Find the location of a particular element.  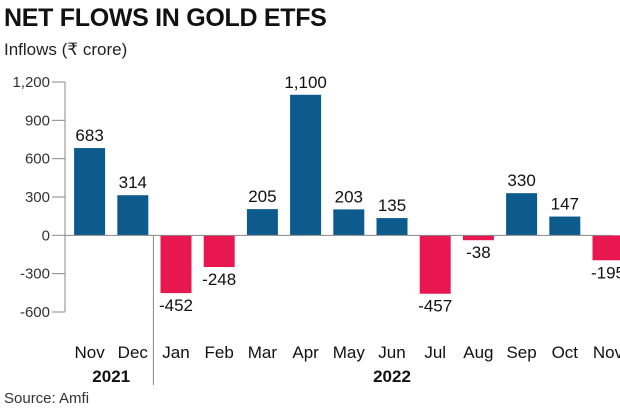

y-tick-label: 600 is located at coordinates (37, 159).